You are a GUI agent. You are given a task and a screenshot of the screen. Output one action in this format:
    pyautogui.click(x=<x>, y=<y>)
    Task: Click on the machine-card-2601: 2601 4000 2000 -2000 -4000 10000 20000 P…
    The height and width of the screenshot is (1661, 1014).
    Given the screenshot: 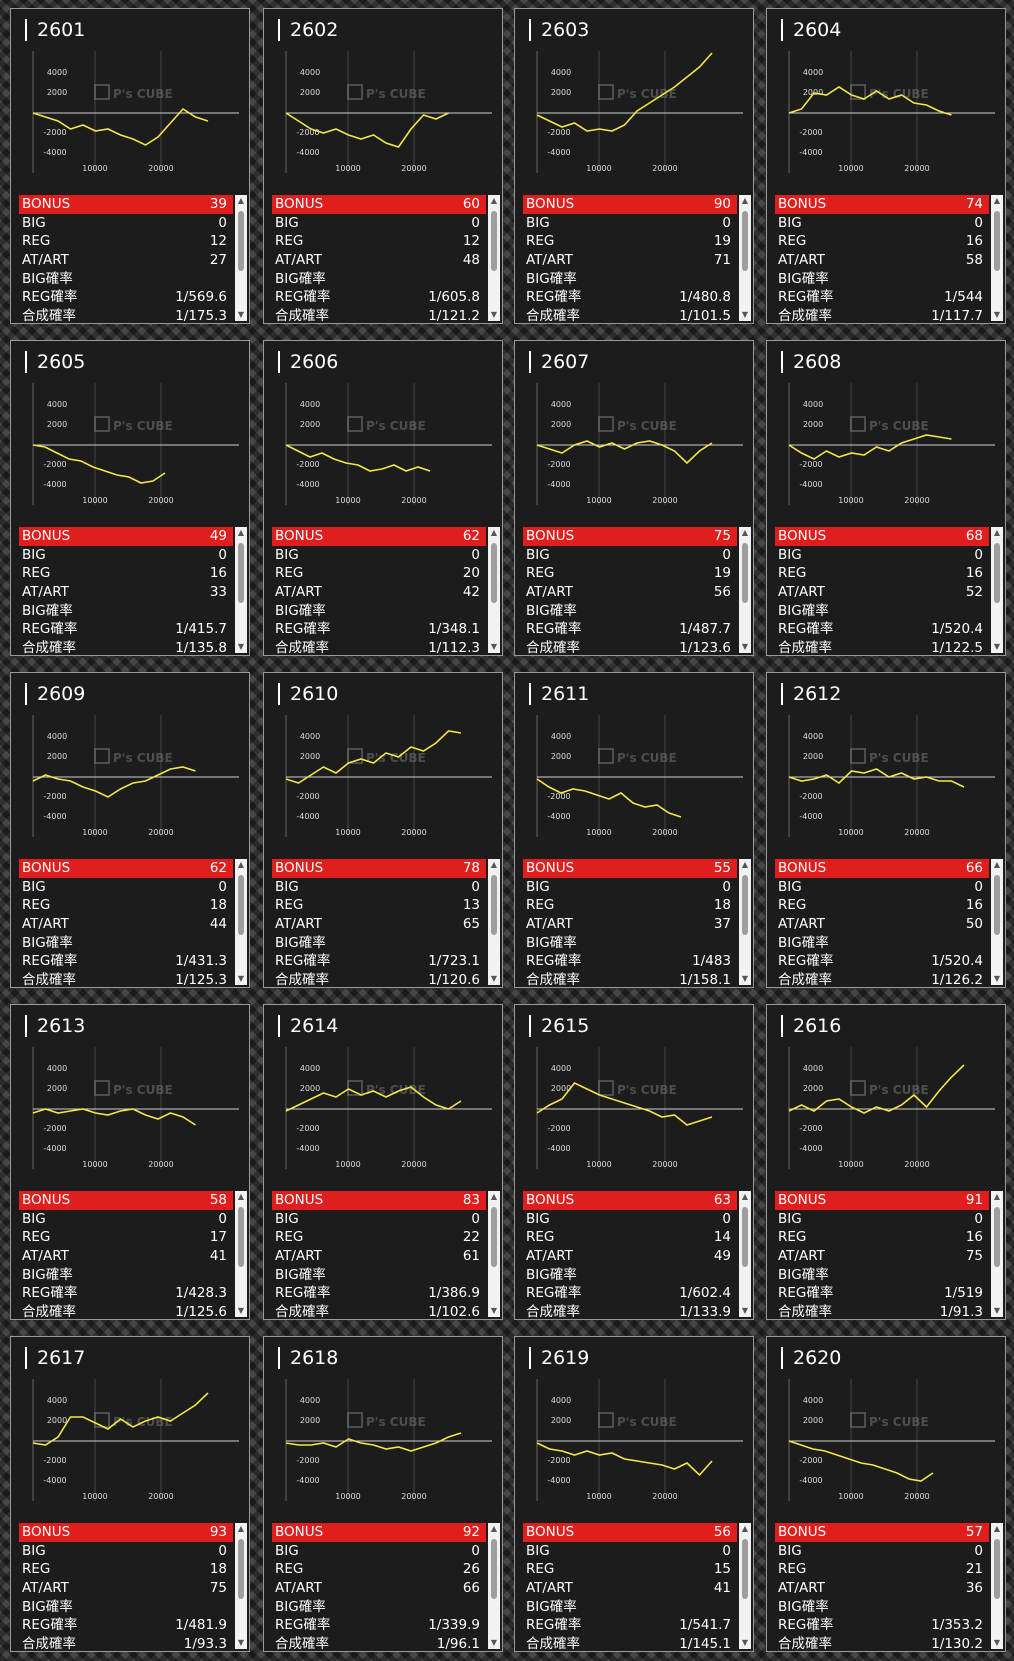 What is the action you would take?
    pyautogui.click(x=130, y=166)
    